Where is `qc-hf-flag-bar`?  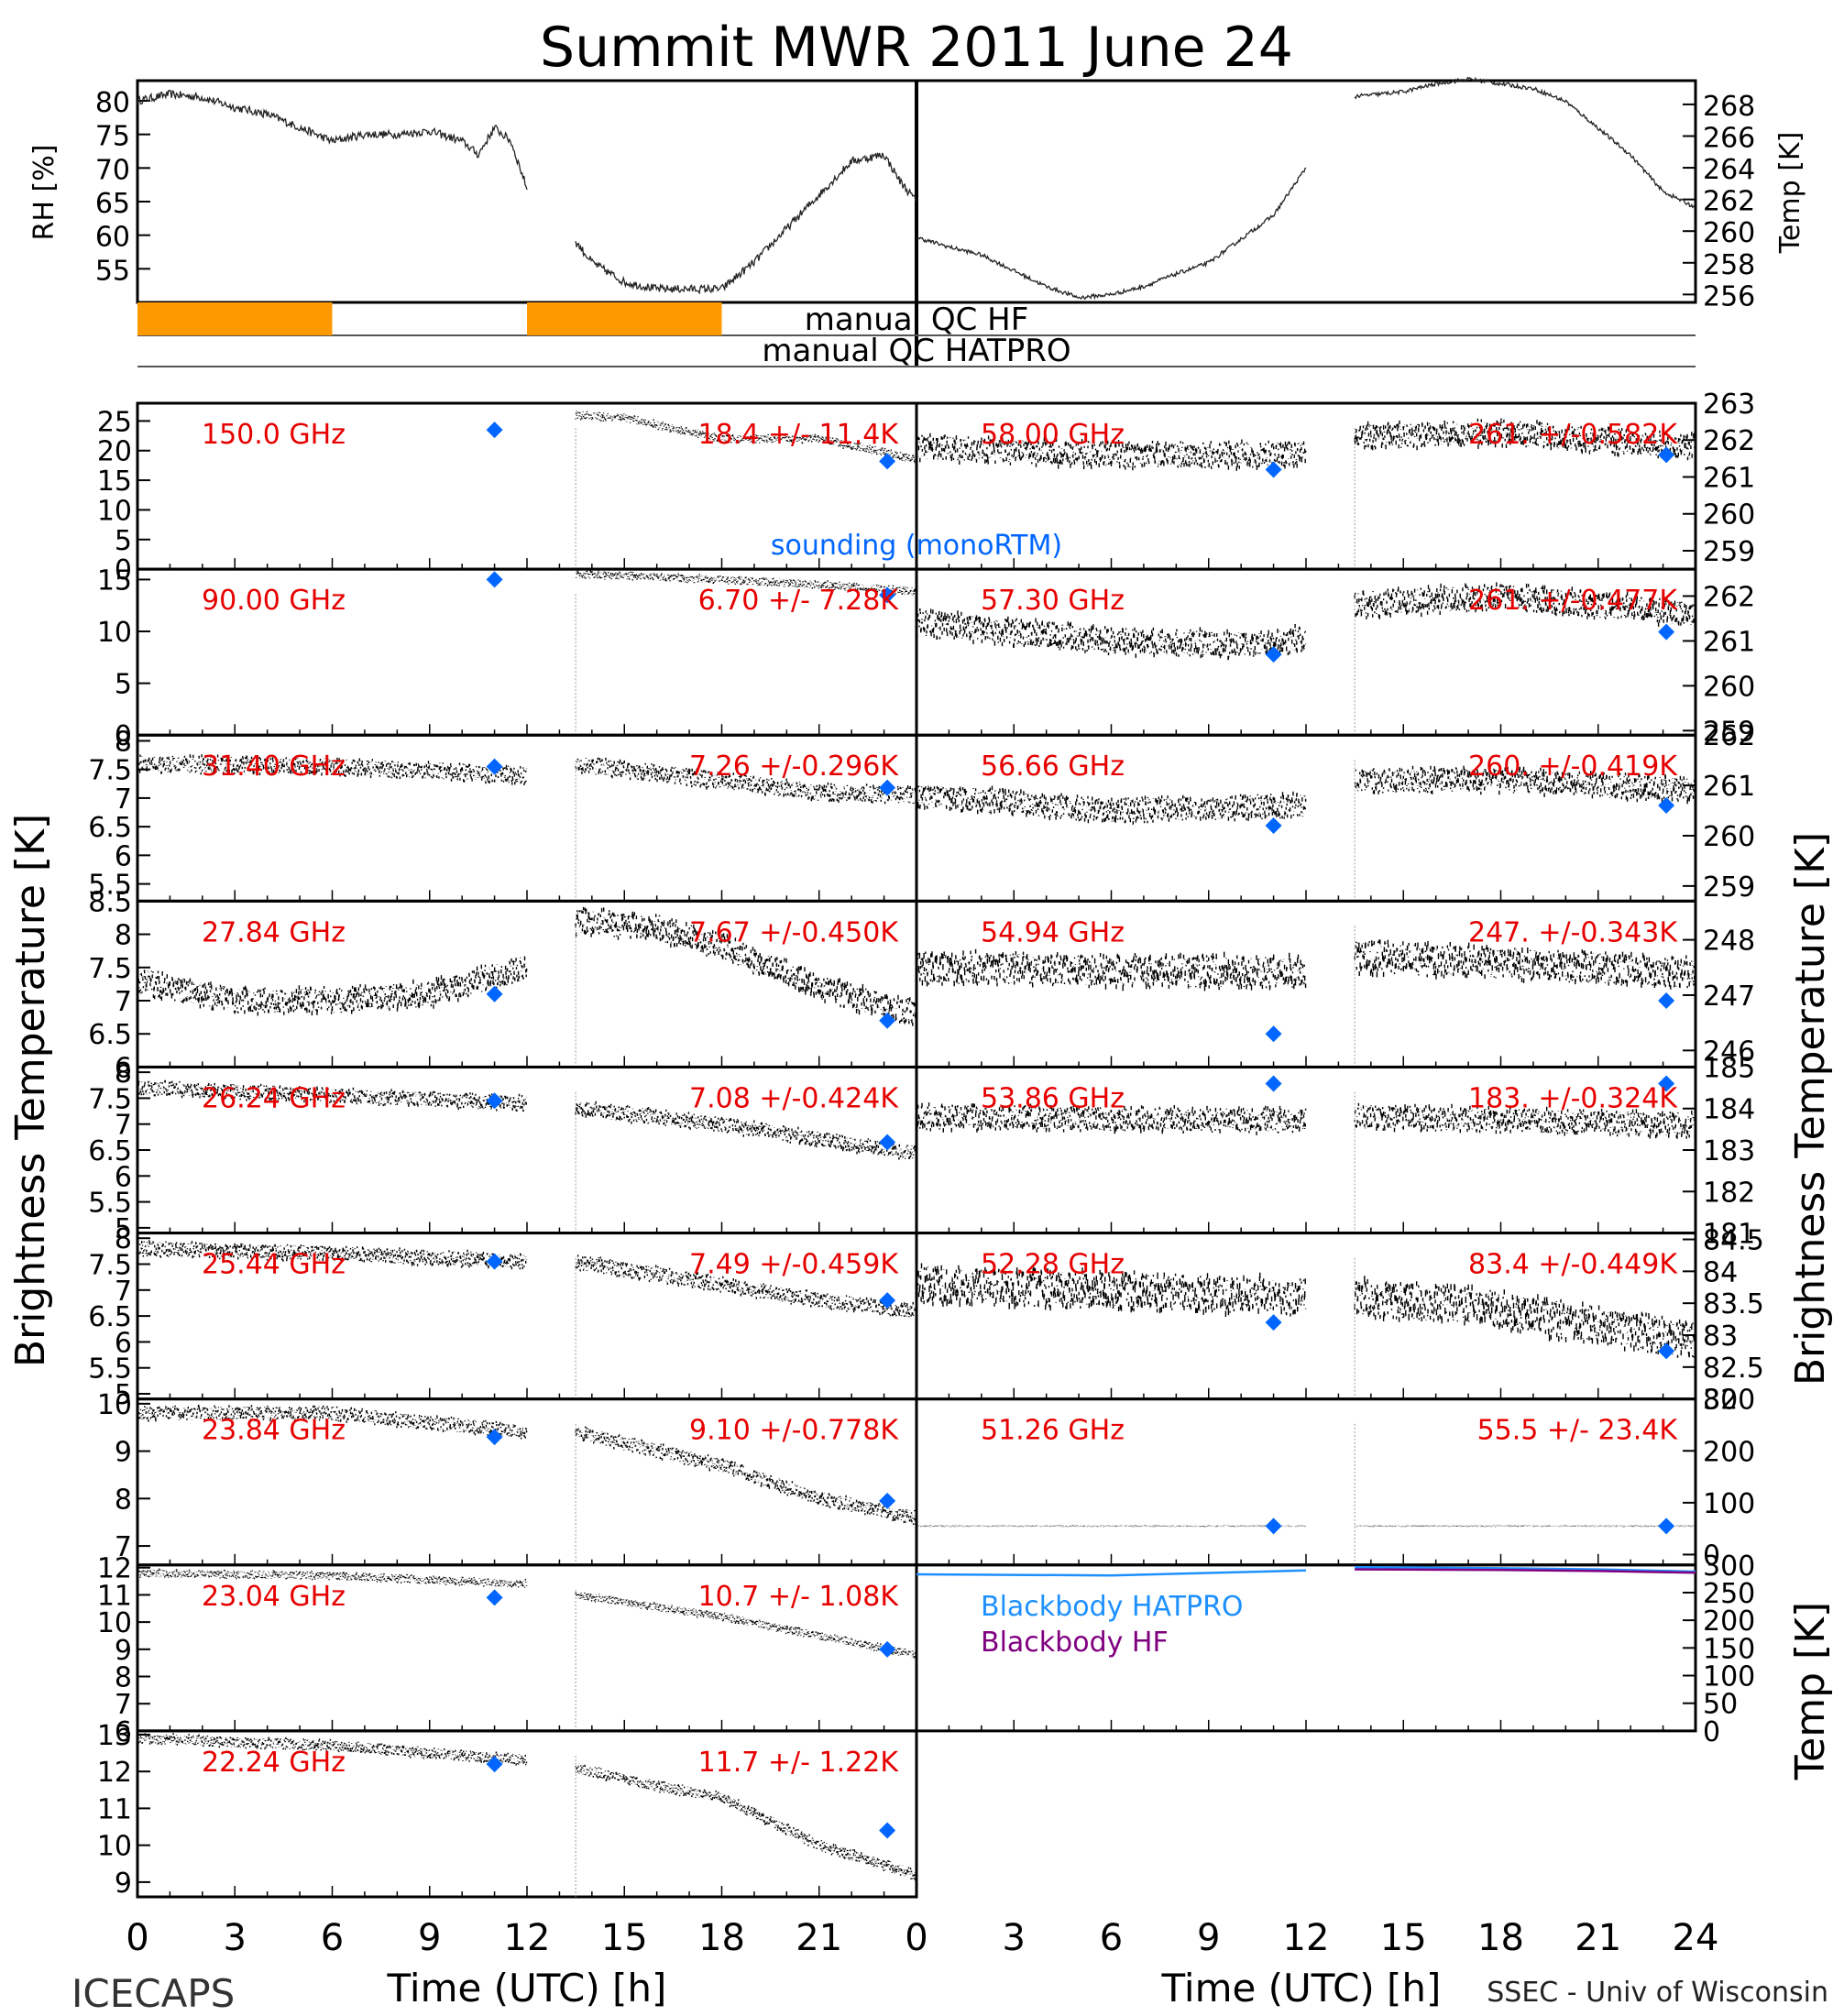
qc-hf-flag-bar is located at coordinates (235, 318).